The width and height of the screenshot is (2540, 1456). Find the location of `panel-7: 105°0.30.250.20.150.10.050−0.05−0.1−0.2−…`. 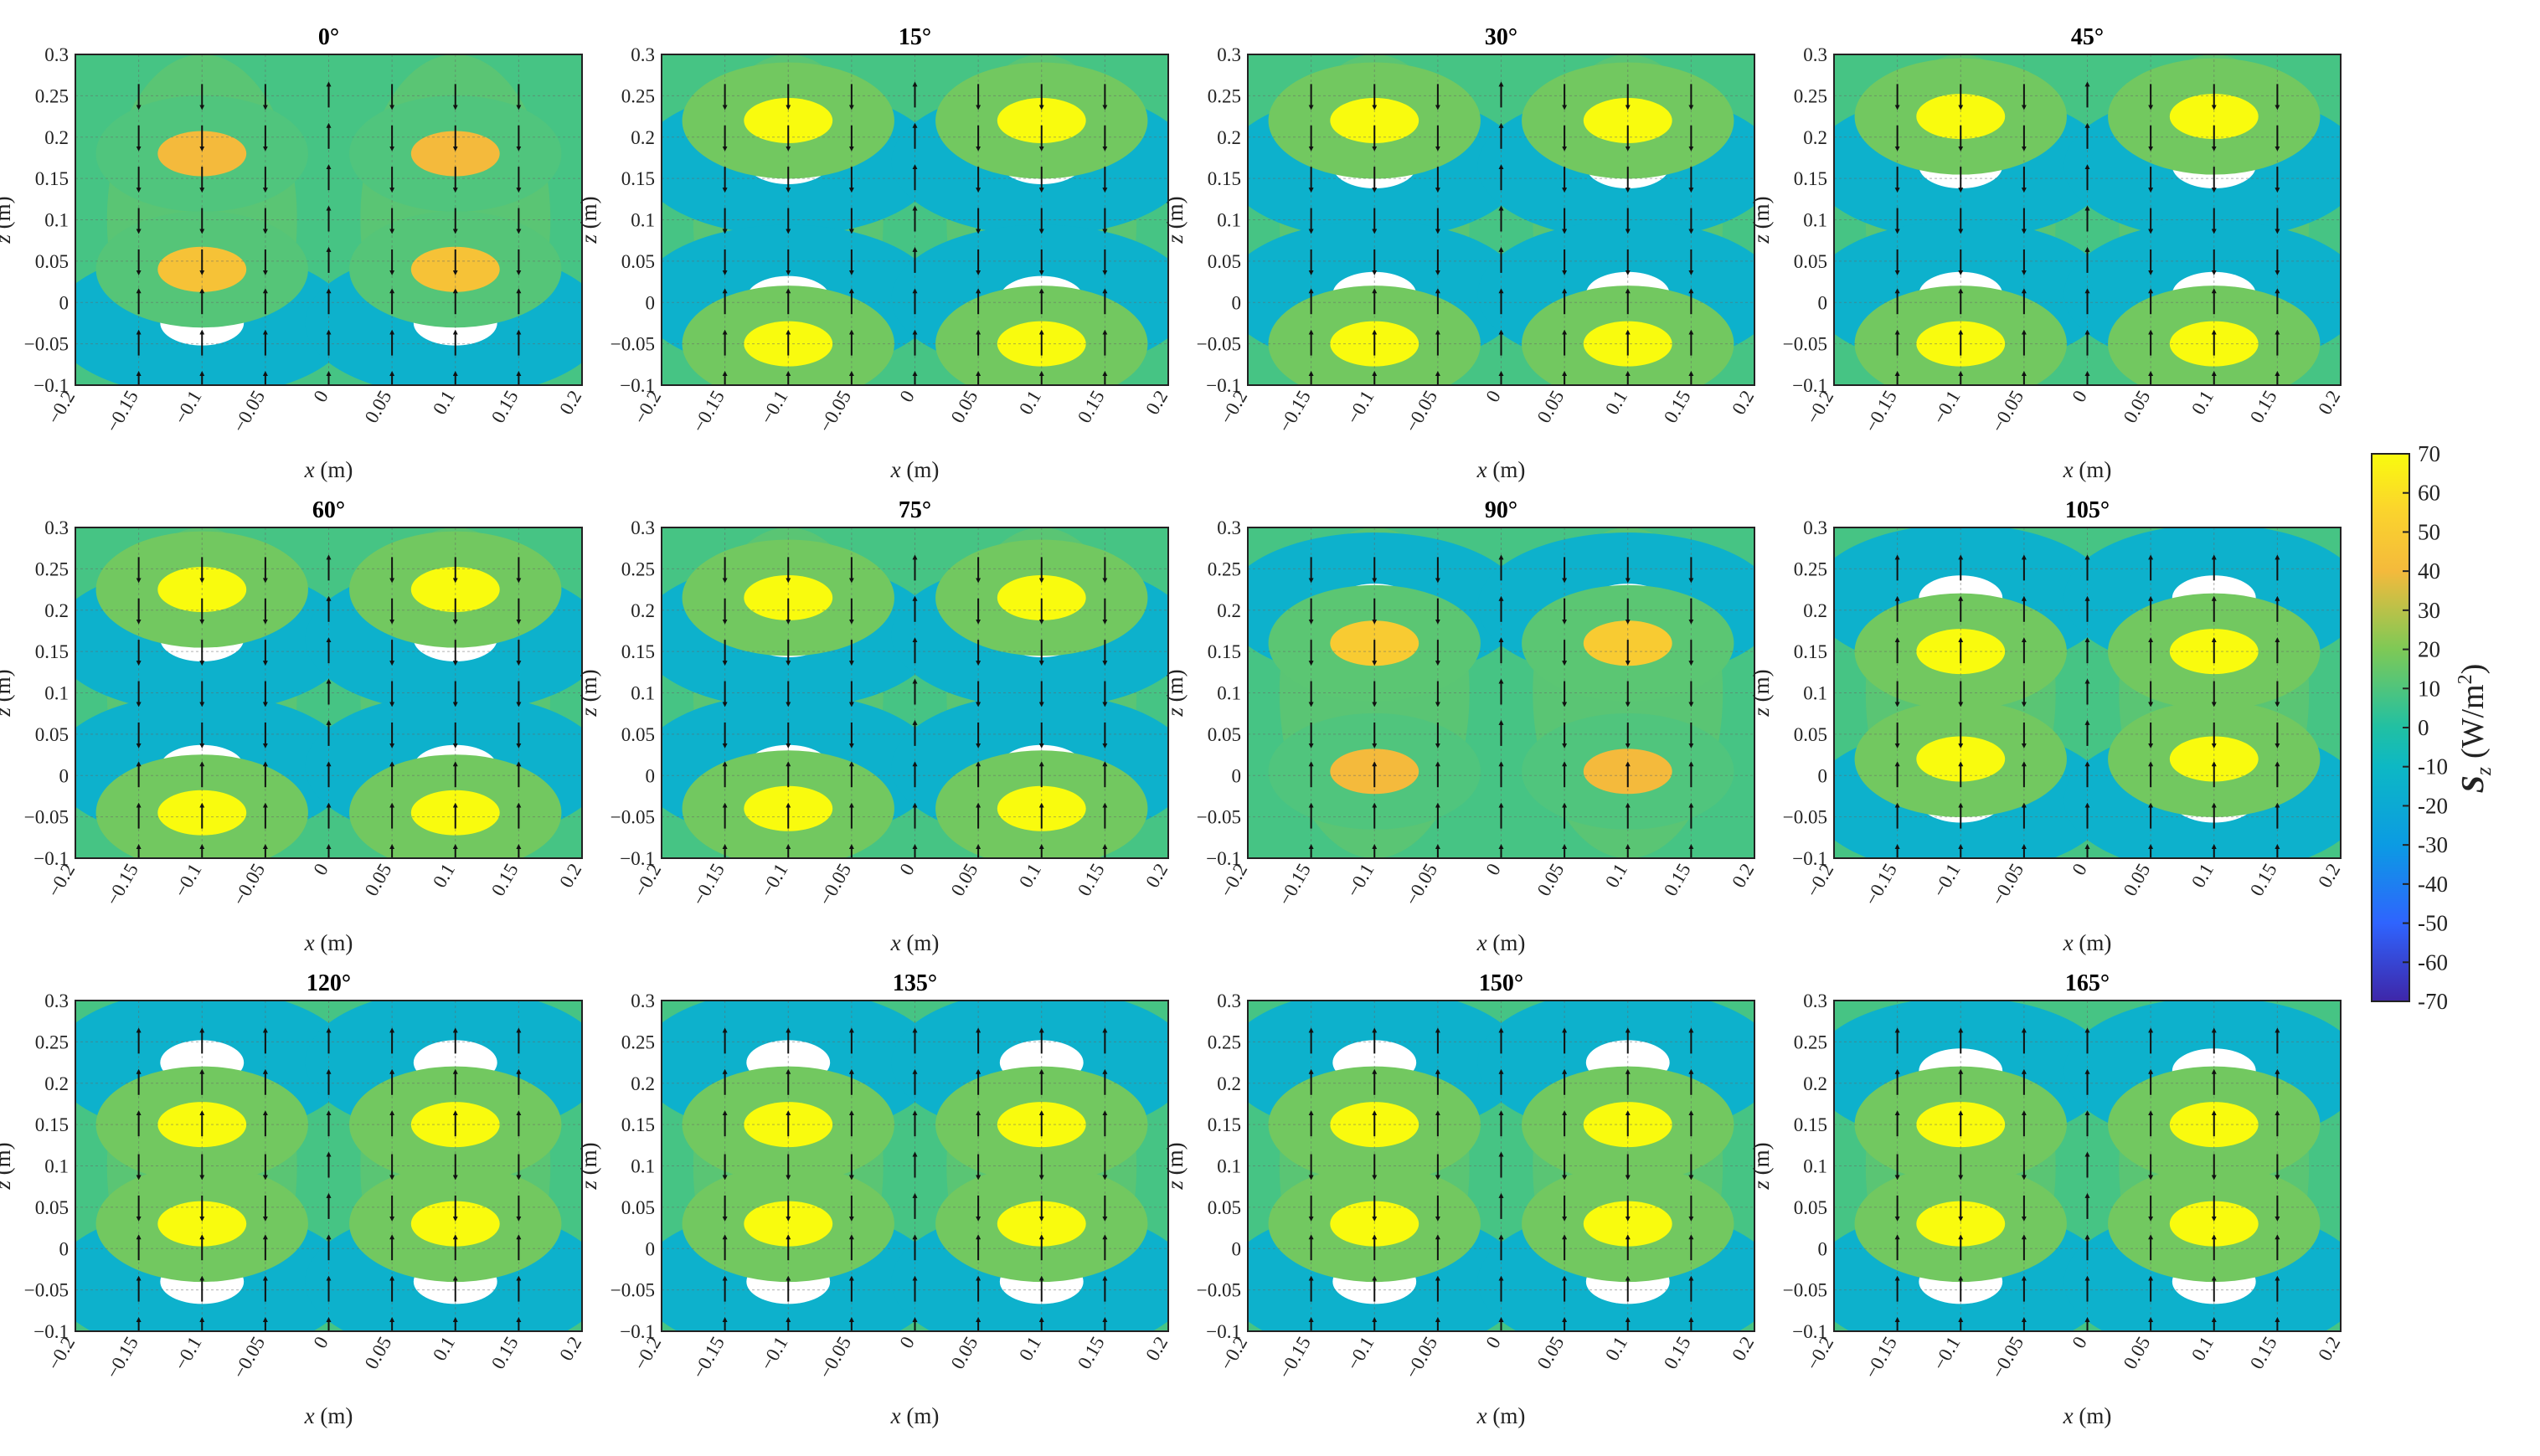

panel-7: 105°0.30.250.20.150.10.050−0.05−0.1−0.2−… is located at coordinates (2046, 726).